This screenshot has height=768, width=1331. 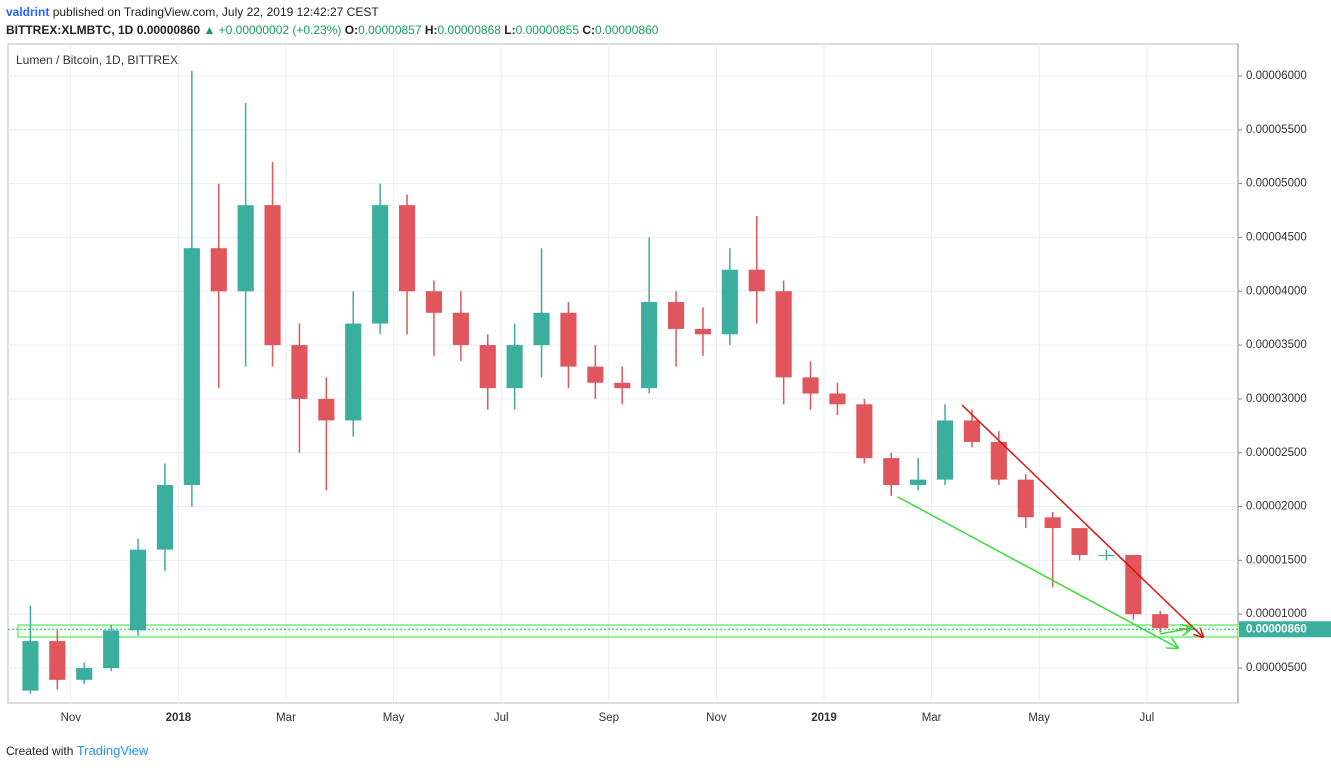 I want to click on footer: Created with TradingView, so click(x=77, y=750).